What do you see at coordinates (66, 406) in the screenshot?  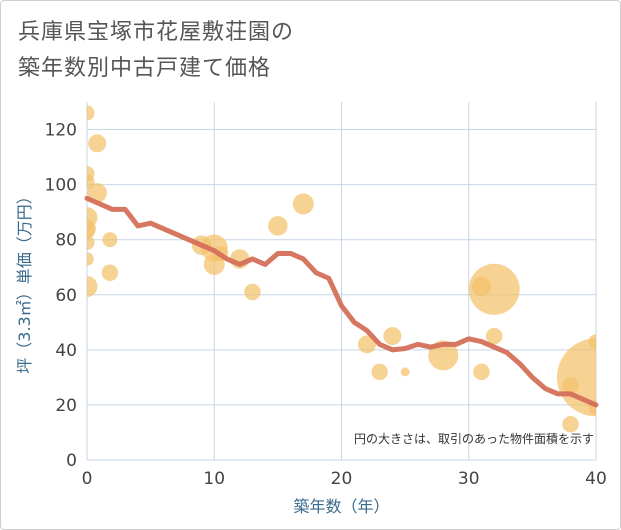 I see `y-tick-label: 20` at bounding box center [66, 406].